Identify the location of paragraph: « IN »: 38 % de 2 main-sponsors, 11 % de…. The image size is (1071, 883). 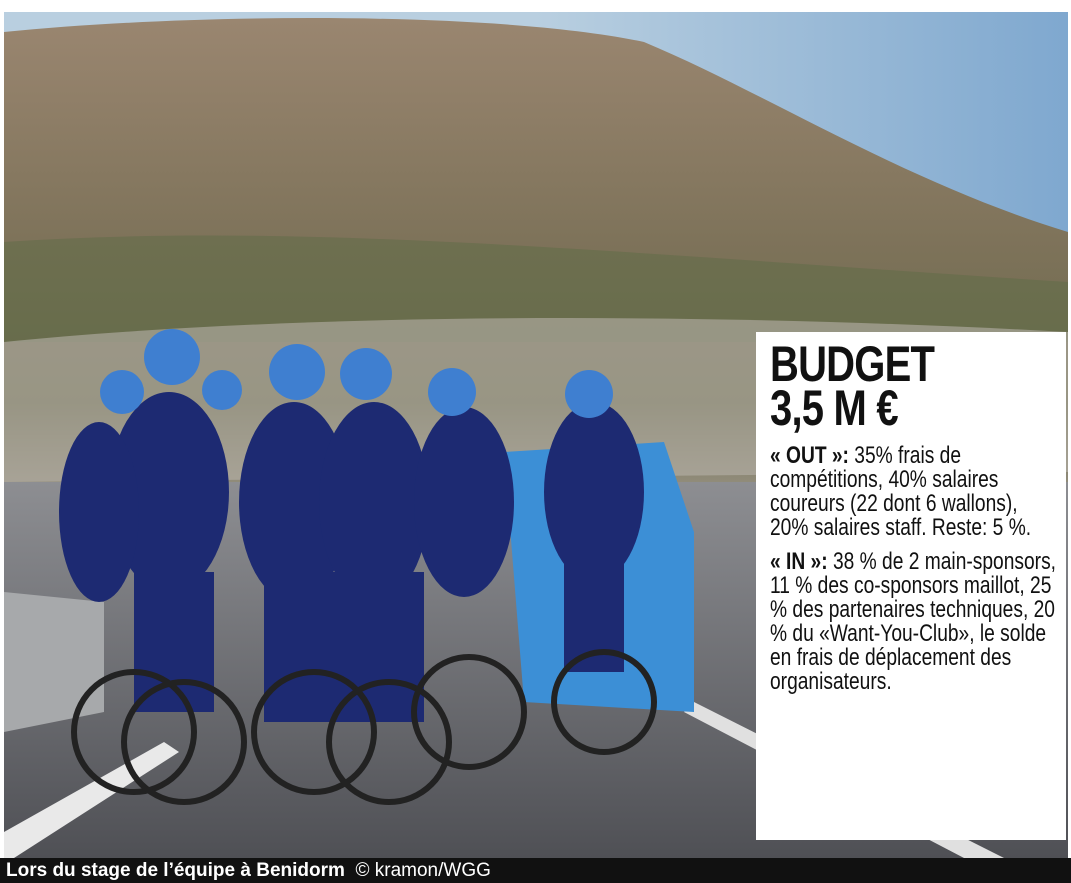
(914, 622).